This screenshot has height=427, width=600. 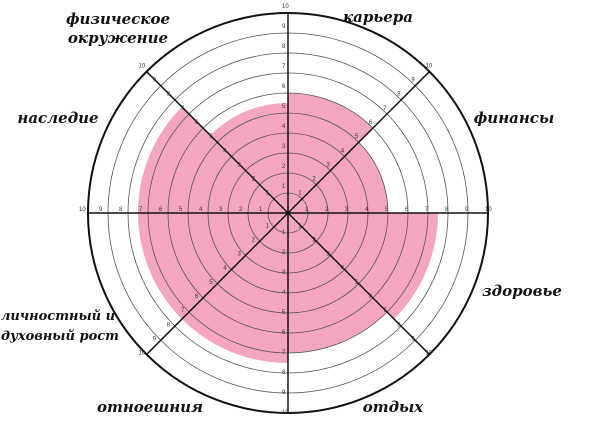 I want to click on label-nasledie: наследие, so click(x=57, y=118).